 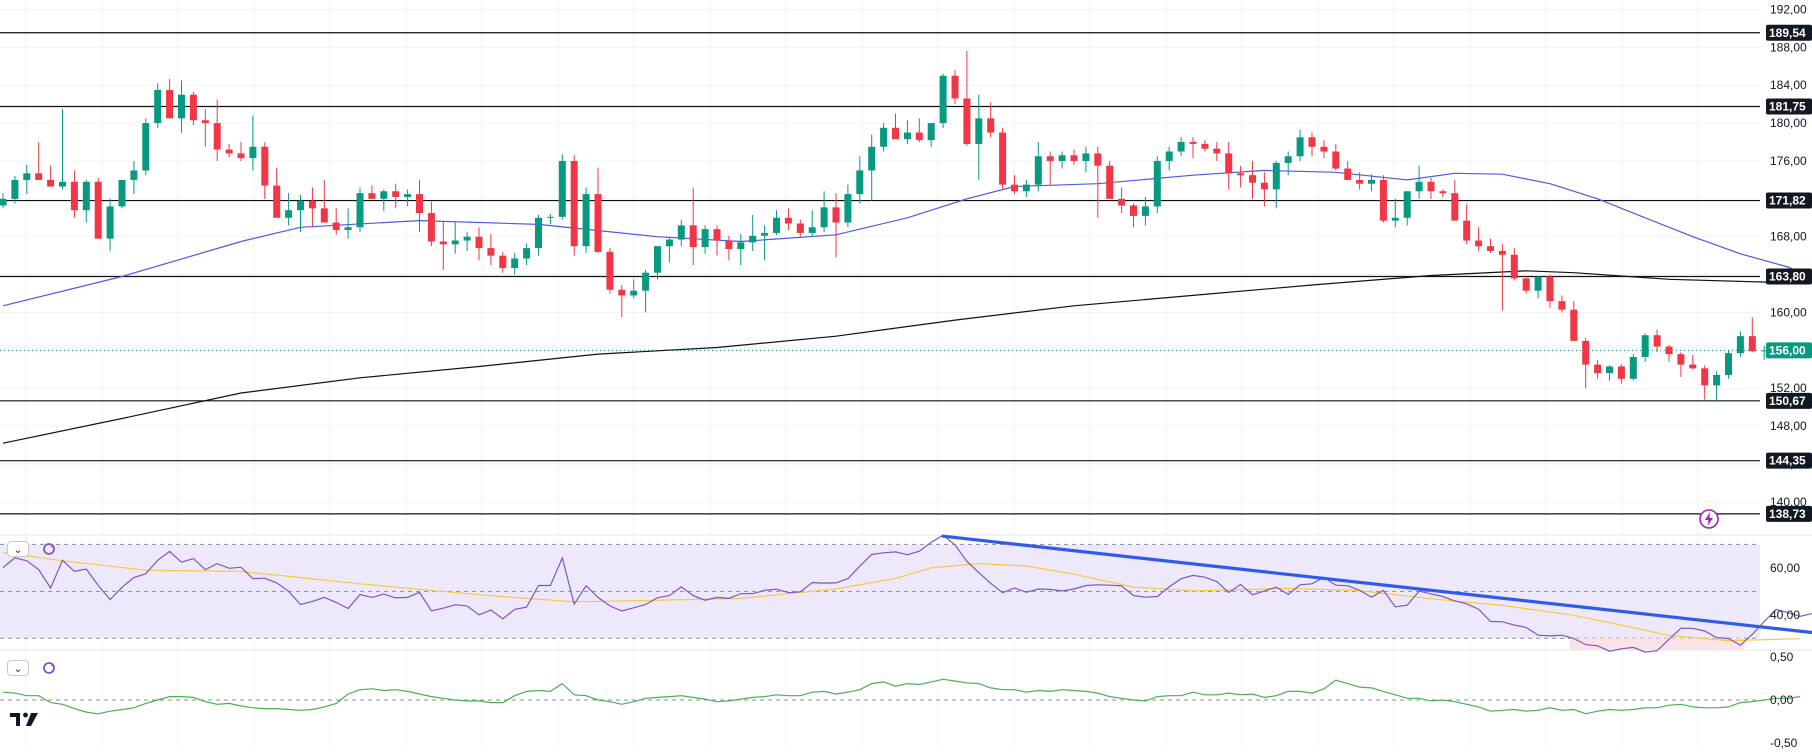 I want to click on chevron-down-icon: ⌄, so click(x=18, y=668).